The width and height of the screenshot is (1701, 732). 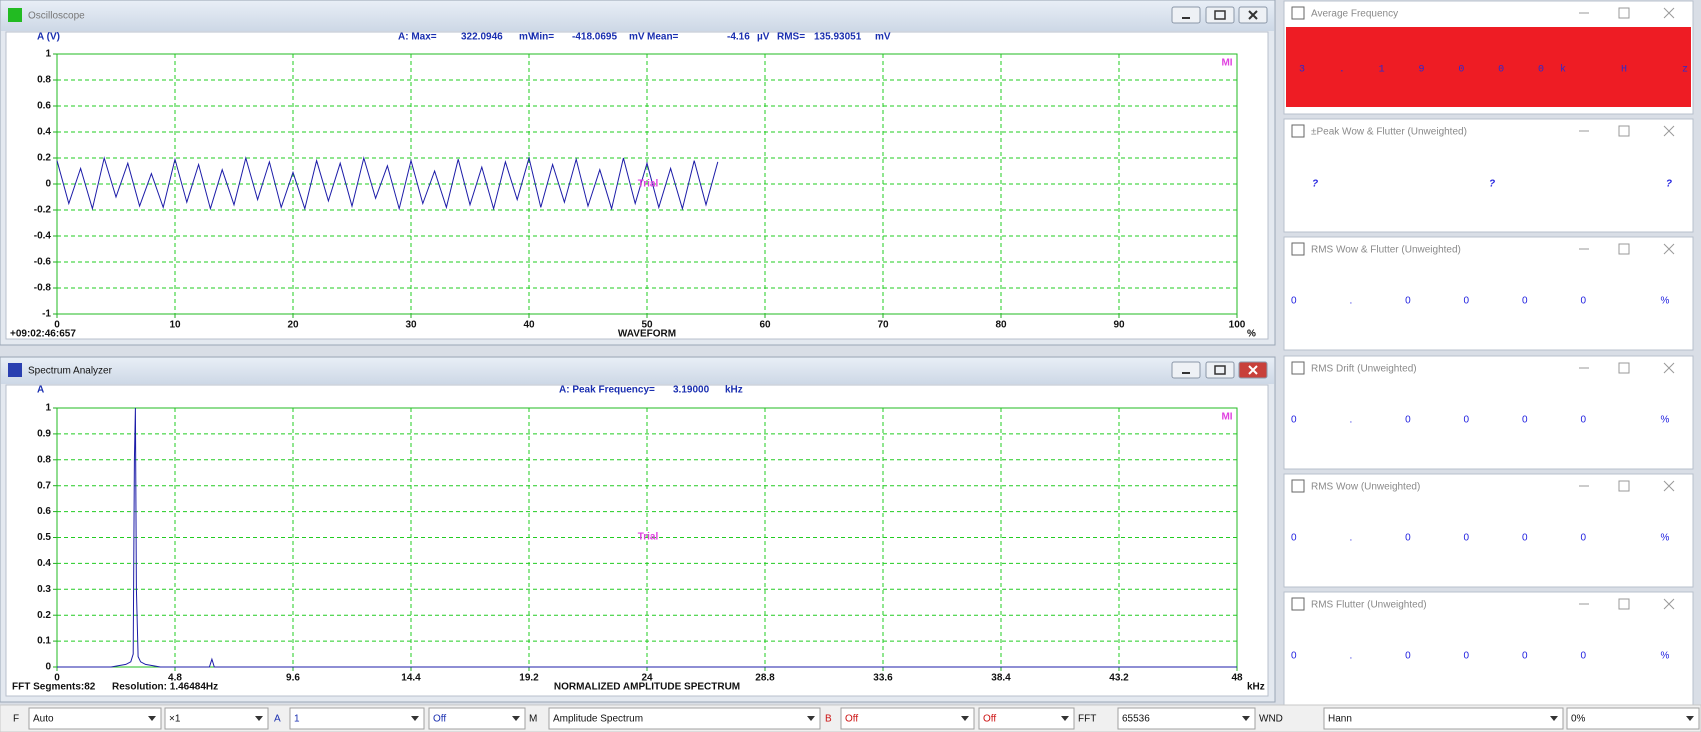 What do you see at coordinates (647, 687) in the screenshot?
I see `x-axis-title: NORMALIZED AMPLITUDE SPECTRUM` at bounding box center [647, 687].